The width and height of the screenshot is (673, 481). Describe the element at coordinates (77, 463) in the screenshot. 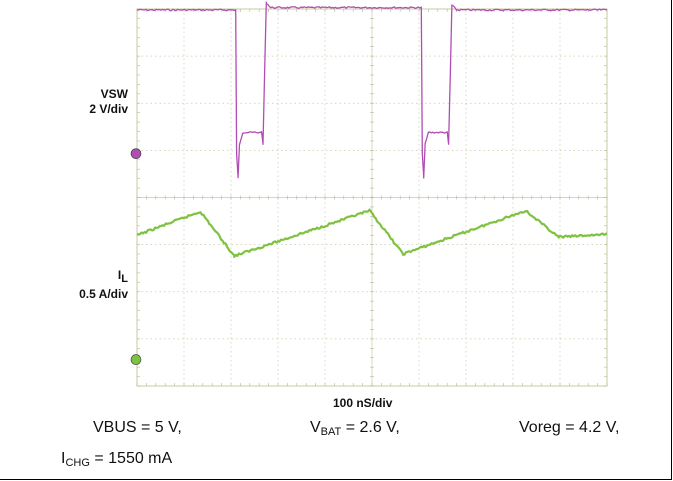

I see `caption-ichg-sub: CHG` at that location.